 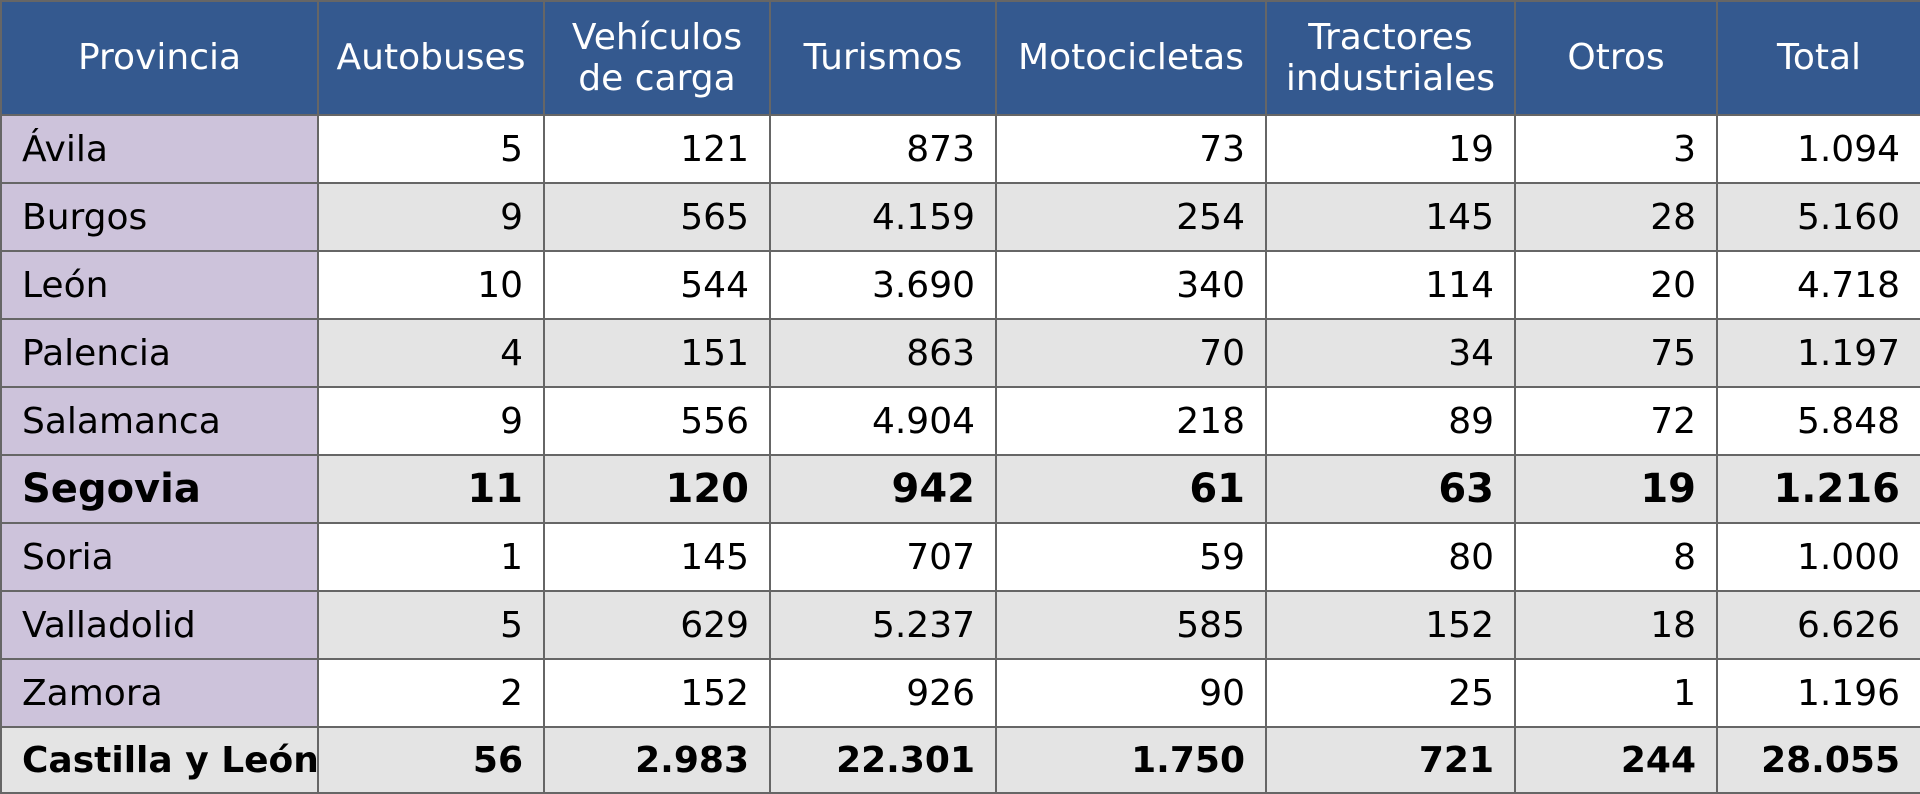 I want to click on value-cell: 3.690, so click(x=883, y=285).